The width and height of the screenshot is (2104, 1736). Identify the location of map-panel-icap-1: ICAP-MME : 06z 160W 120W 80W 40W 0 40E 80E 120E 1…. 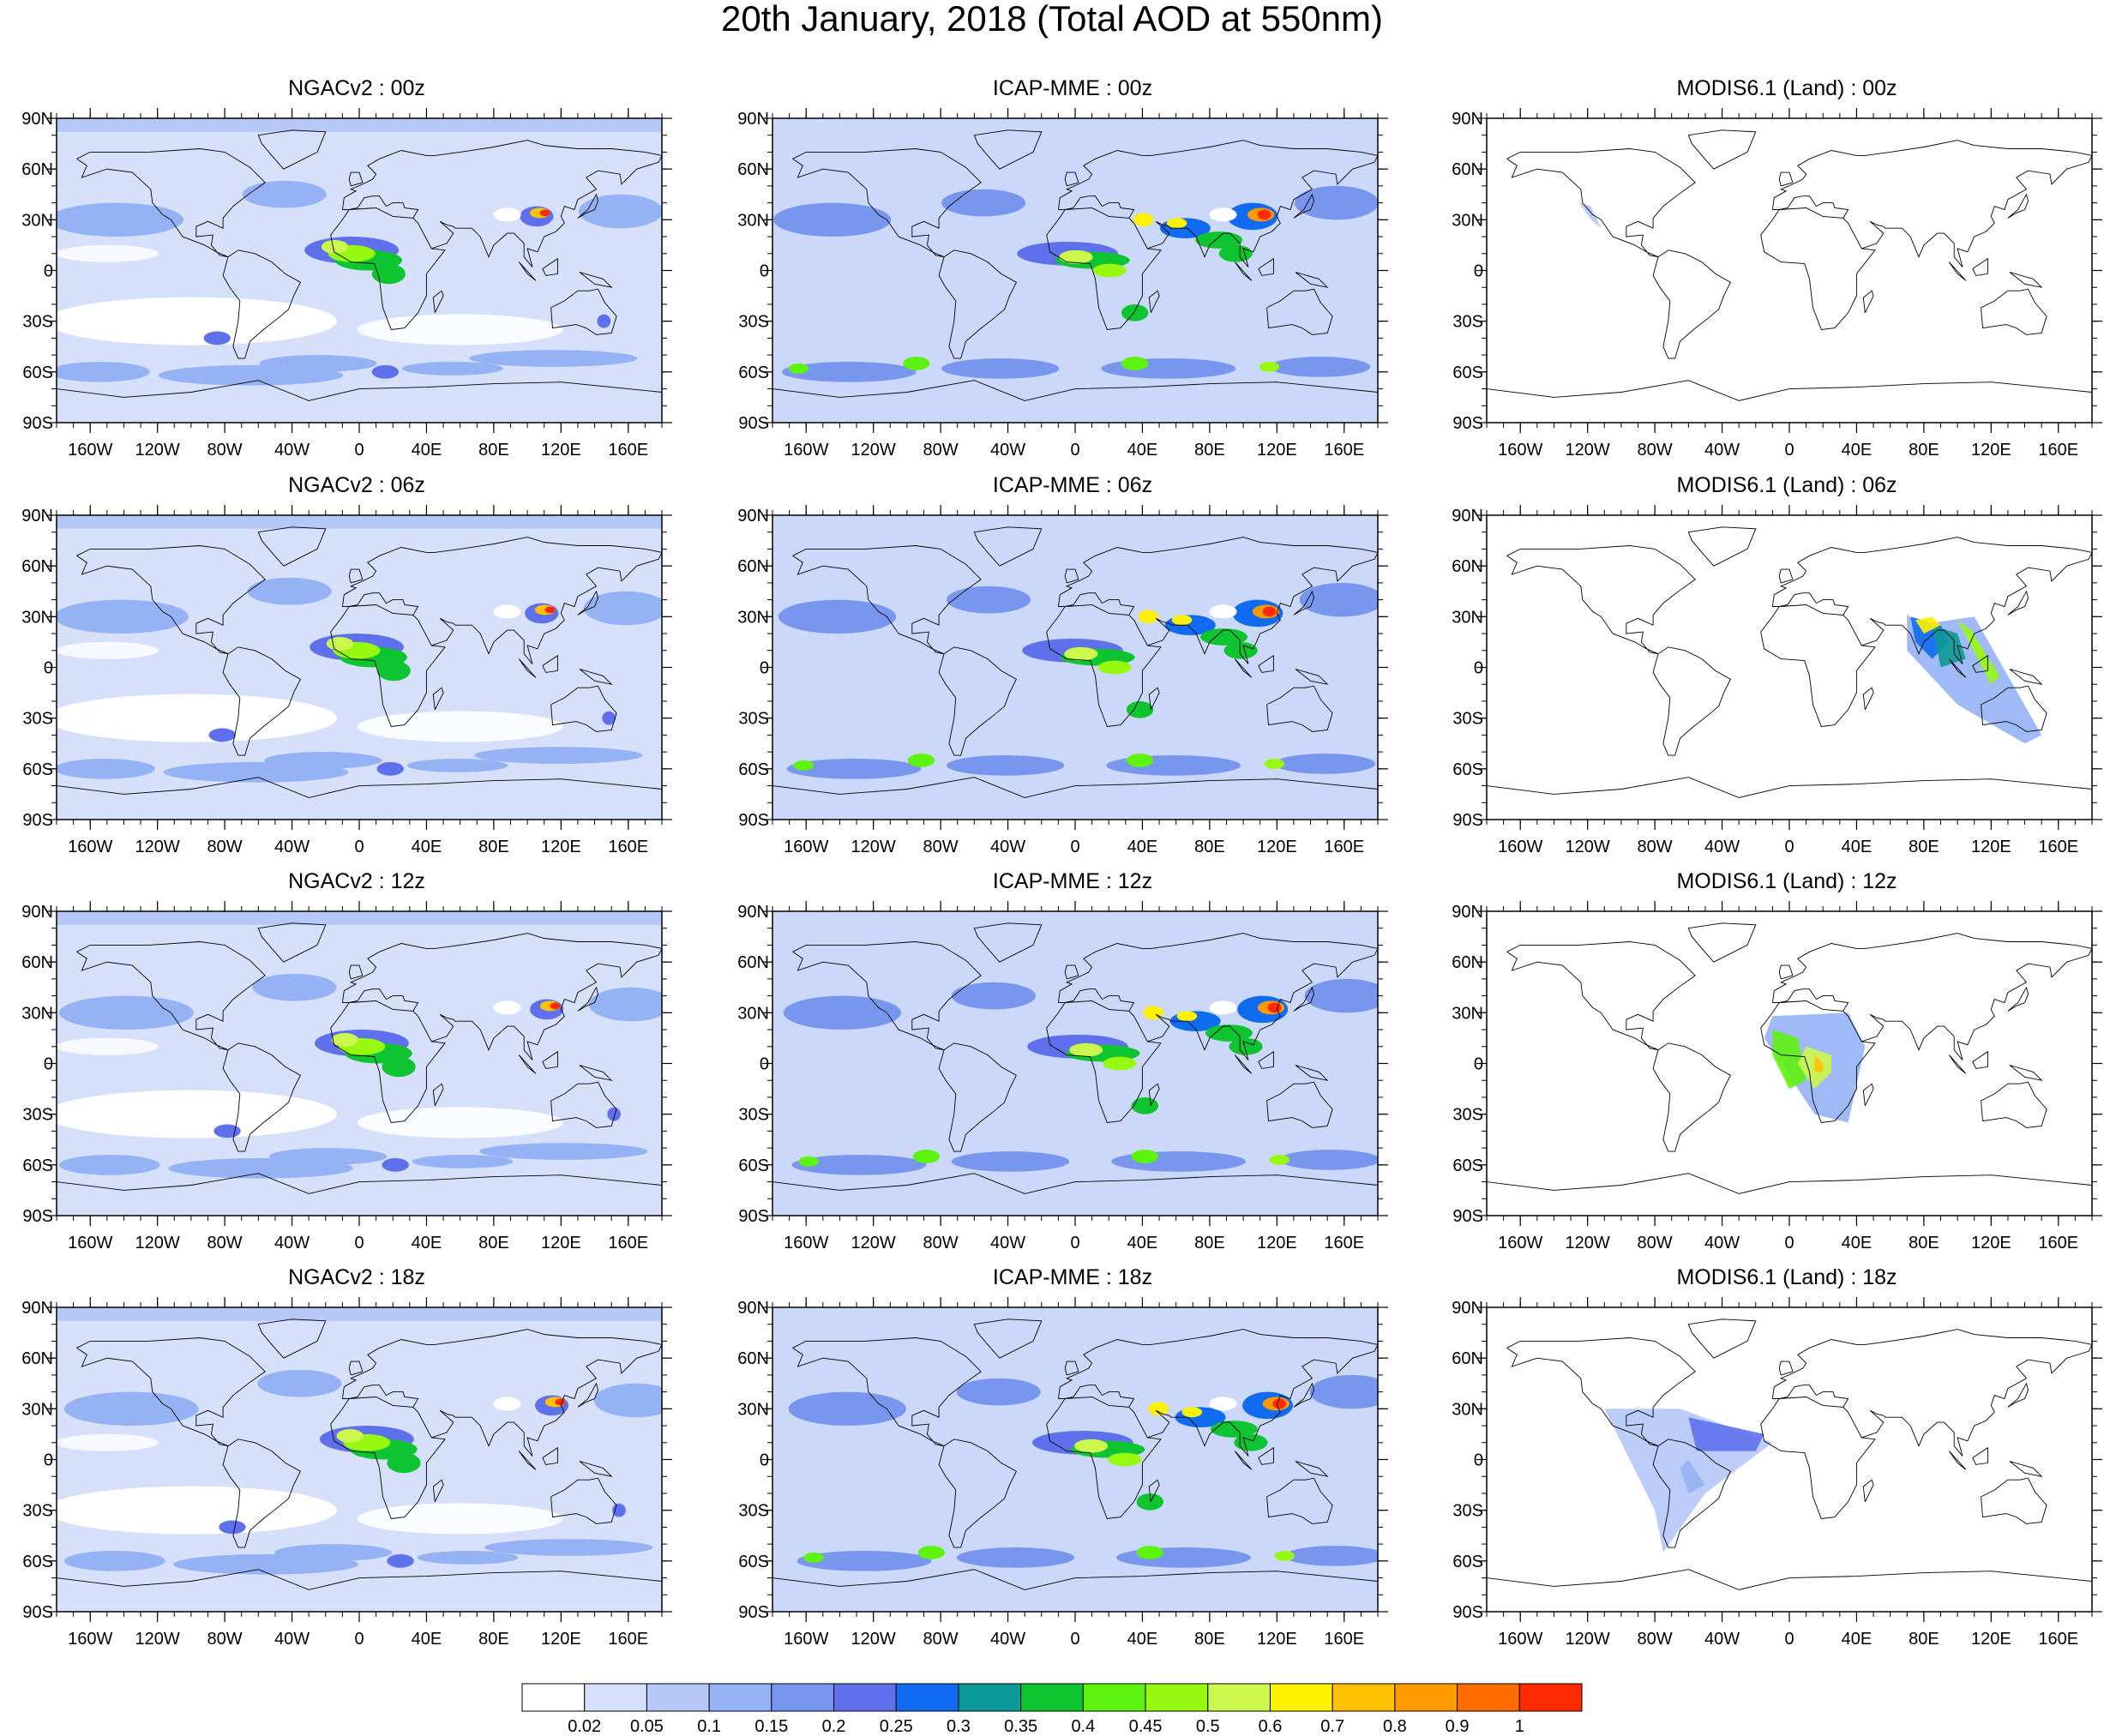
(1072, 664).